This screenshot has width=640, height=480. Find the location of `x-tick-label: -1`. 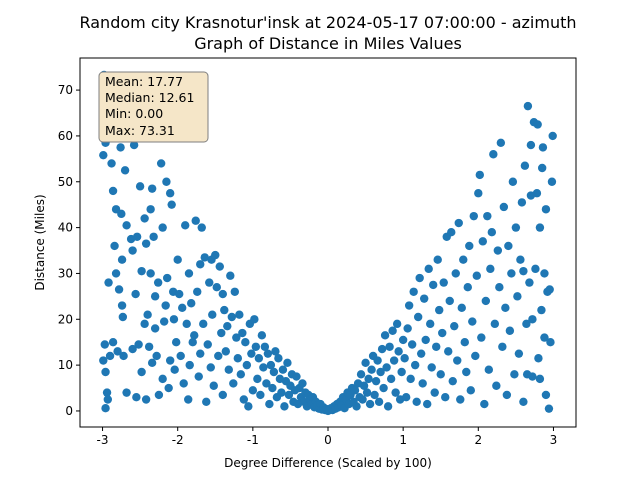

x-tick-label: -1 is located at coordinates (253, 440).